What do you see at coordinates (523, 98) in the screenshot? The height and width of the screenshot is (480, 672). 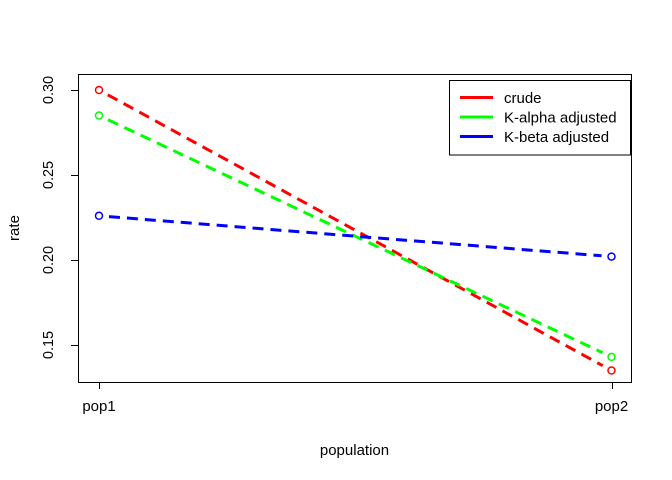 I see `legend-label-0: crude` at bounding box center [523, 98].